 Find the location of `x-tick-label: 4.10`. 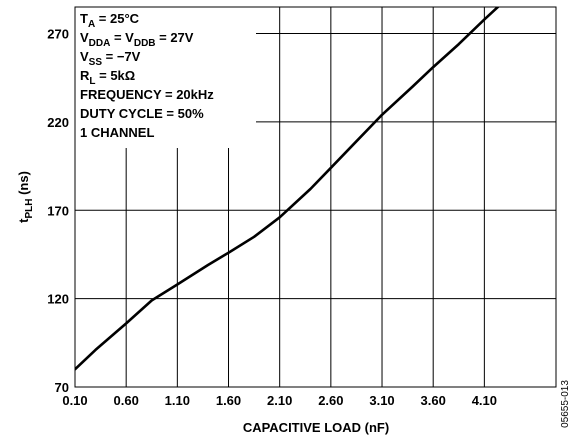

x-tick-label: 4.10 is located at coordinates (484, 400).